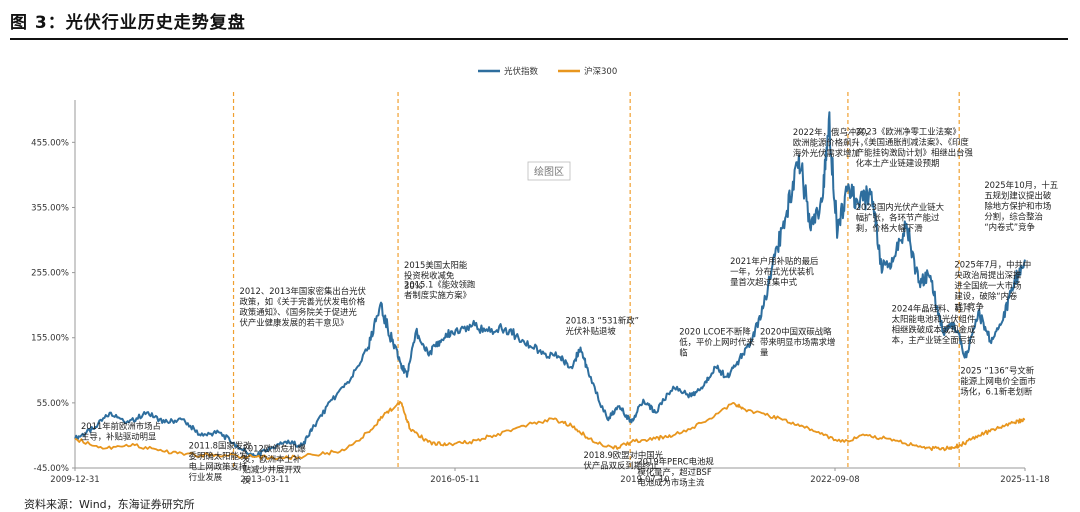  What do you see at coordinates (521, 71) in the screenshot?
I see `legend-pv-label: 光伏指数` at bounding box center [521, 71].